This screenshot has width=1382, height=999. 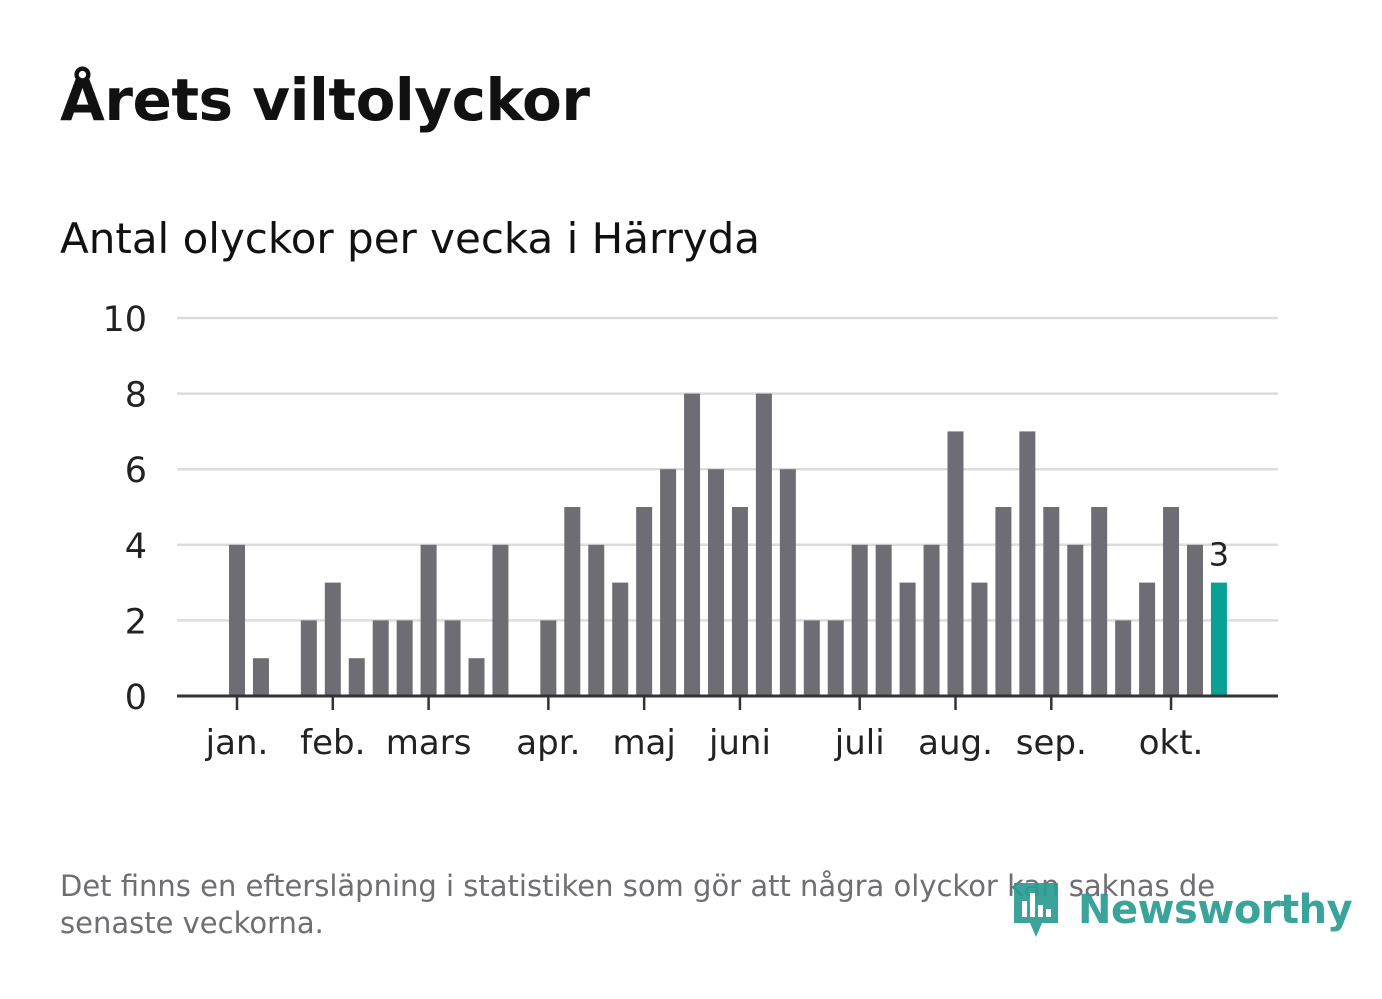 What do you see at coordinates (1218, 639) in the screenshot?
I see `bar-highlight` at bounding box center [1218, 639].